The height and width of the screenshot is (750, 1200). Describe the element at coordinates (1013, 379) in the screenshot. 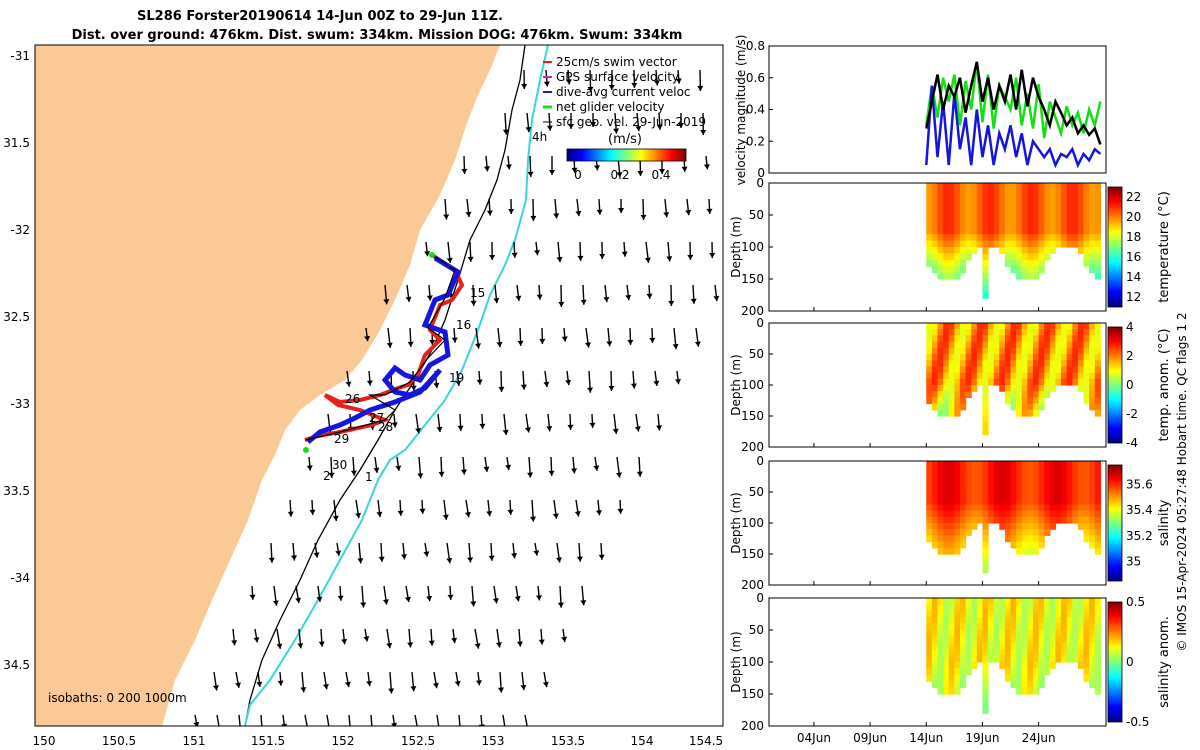

I see `section-cells` at that location.